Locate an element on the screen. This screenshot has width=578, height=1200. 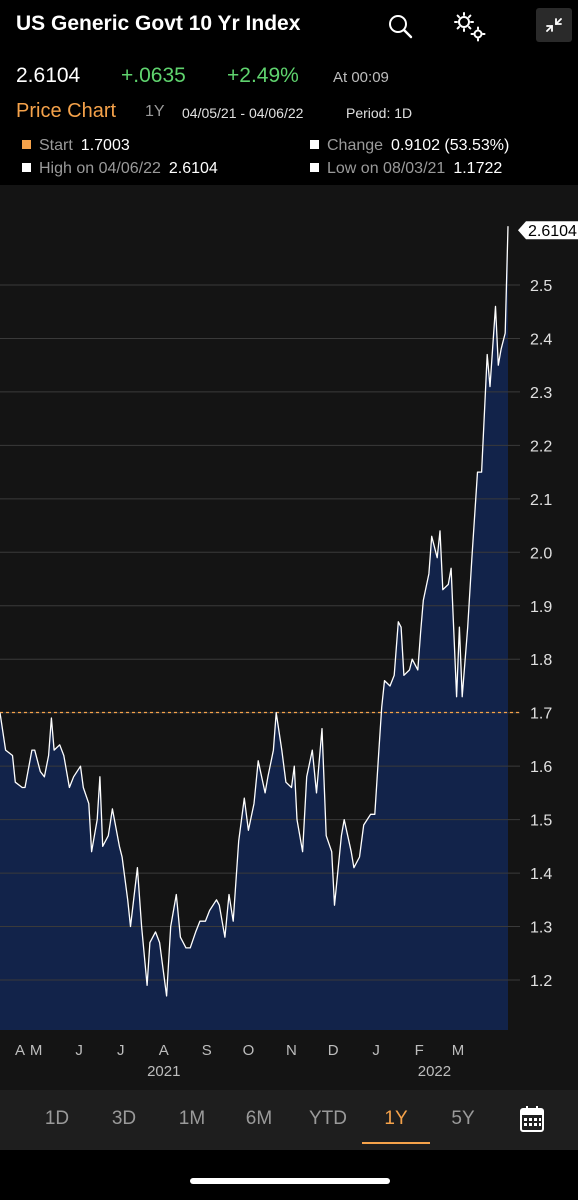
x-month-label: N is located at coordinates (291, 1050).